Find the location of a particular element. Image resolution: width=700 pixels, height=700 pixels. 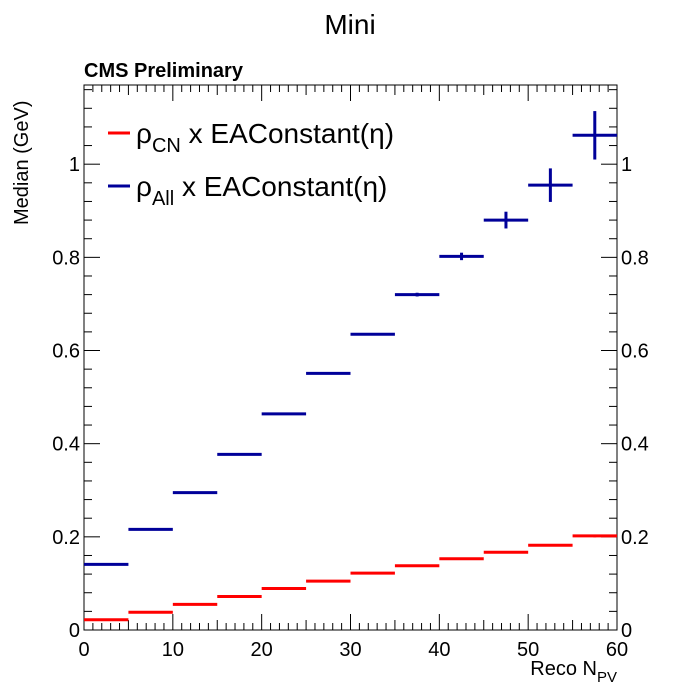

legend-label: ρCN x EAConstant(η) is located at coordinates (265, 137).